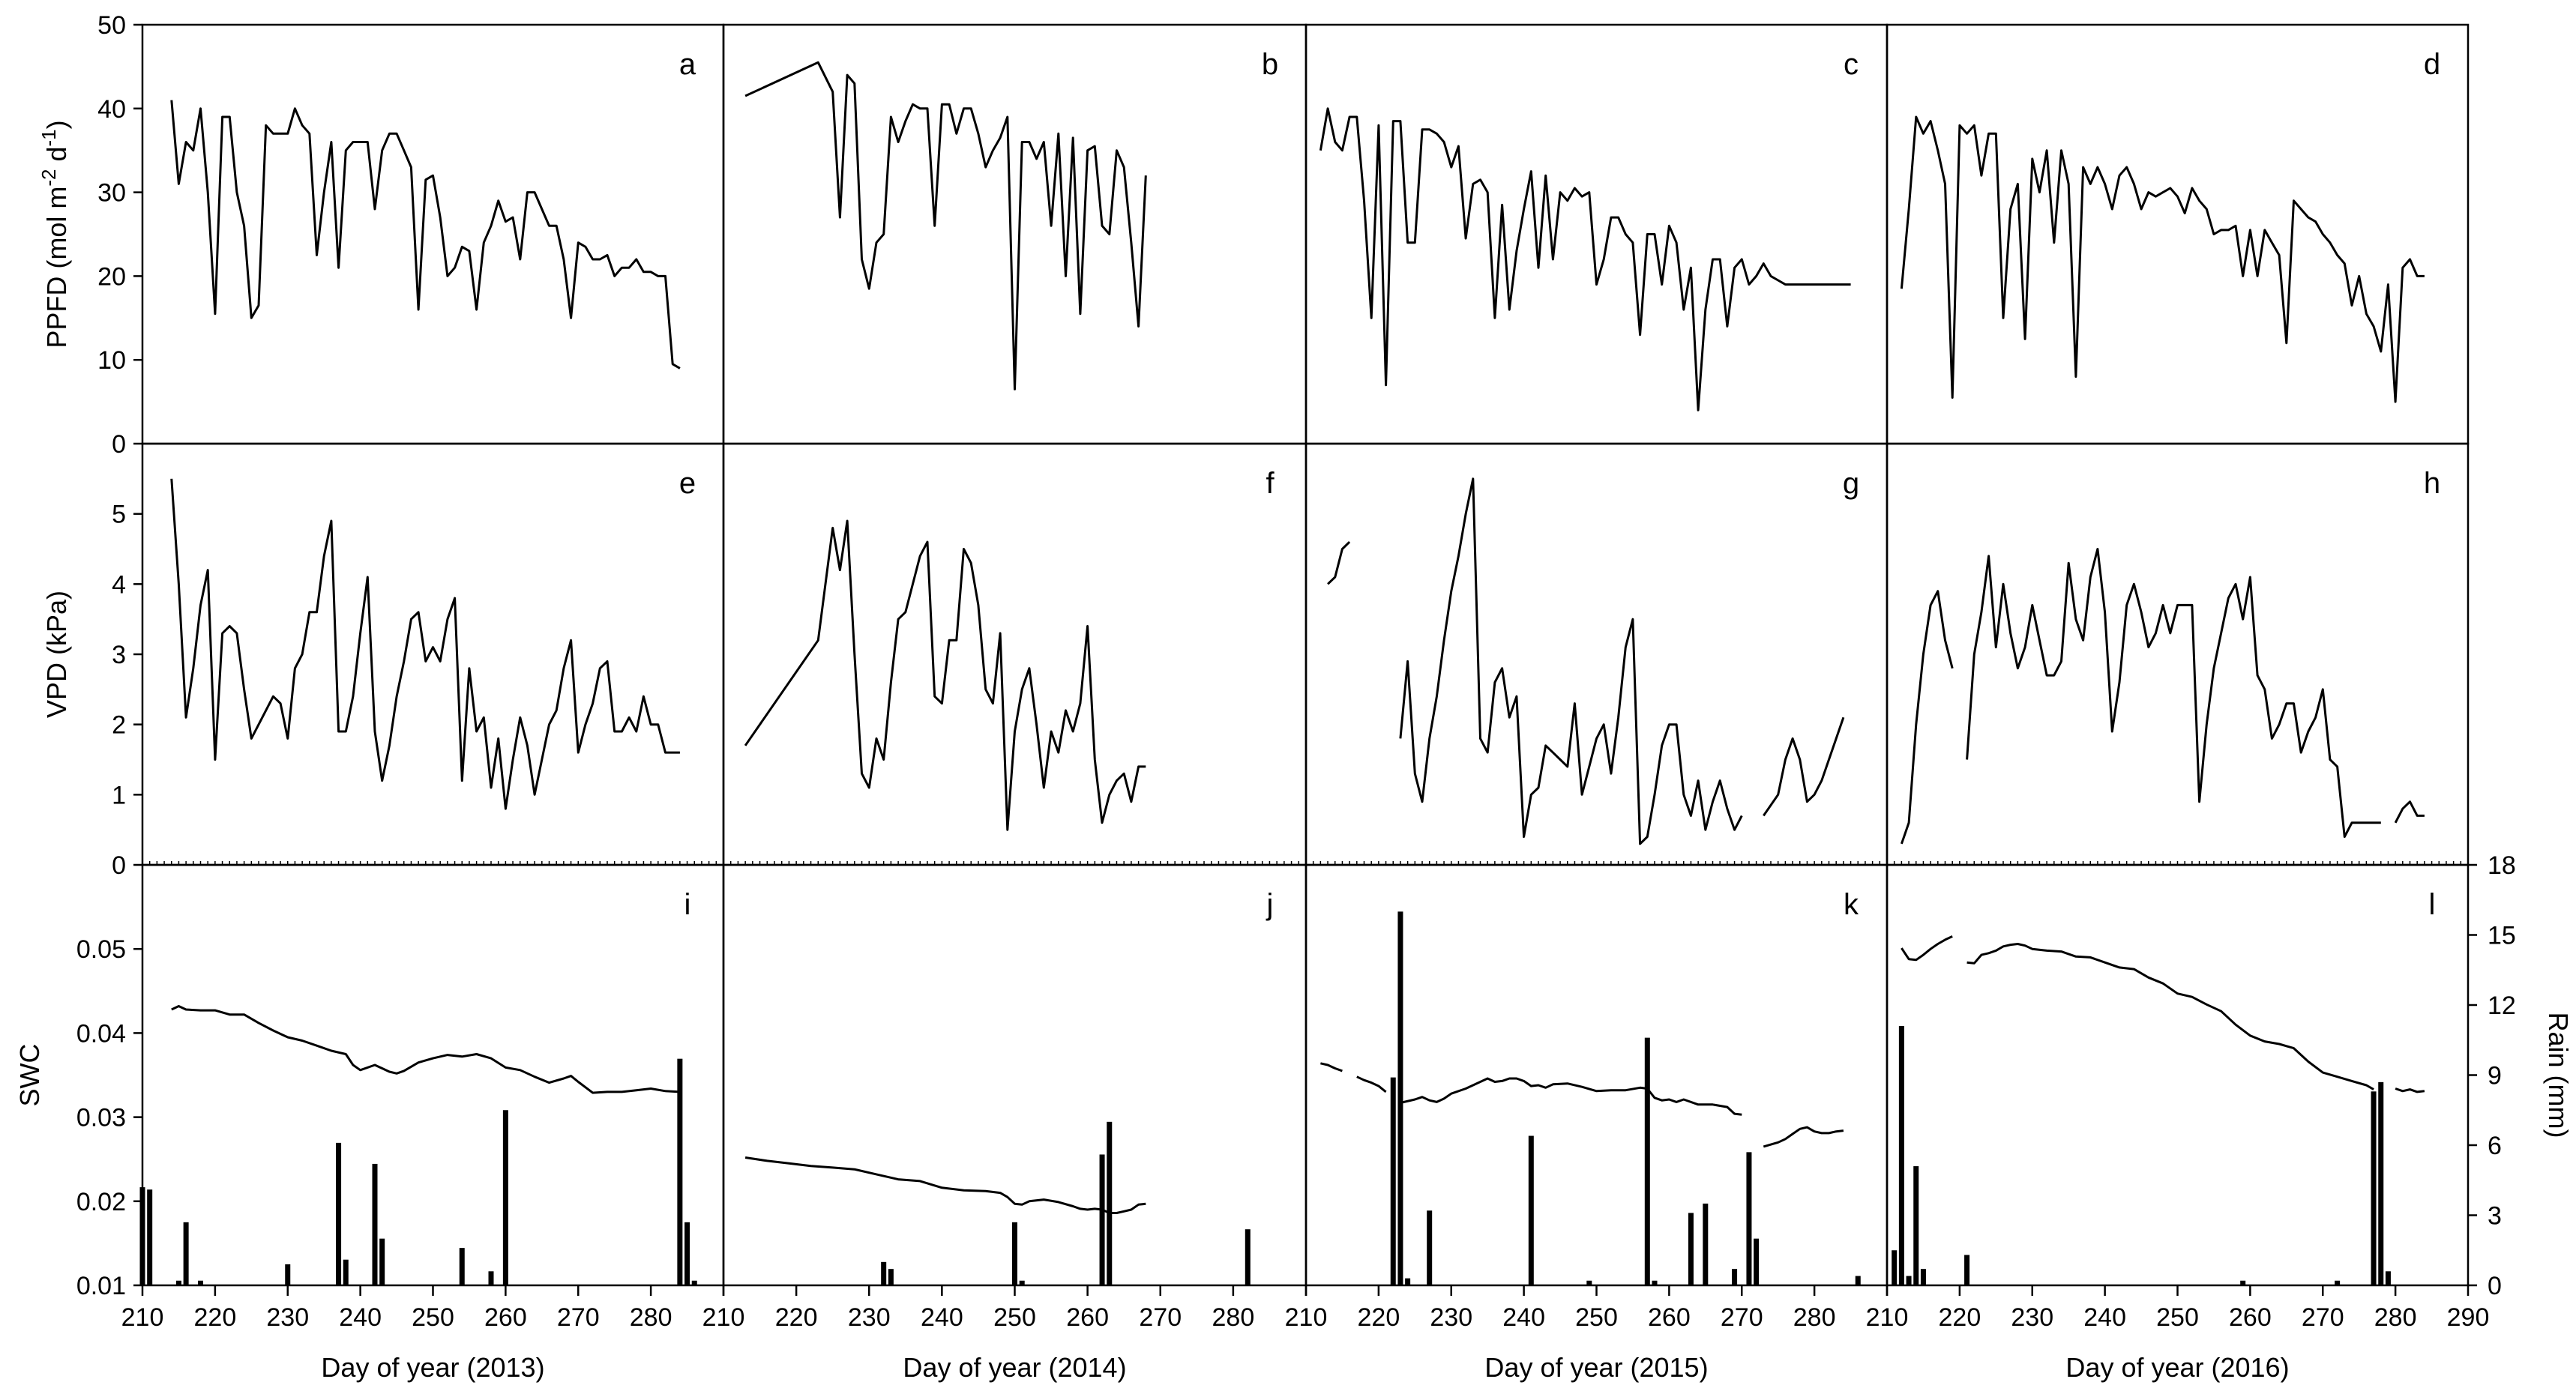 The image size is (2576, 1391). What do you see at coordinates (111, 360) in the screenshot?
I see `y-tick-label: 10` at bounding box center [111, 360].